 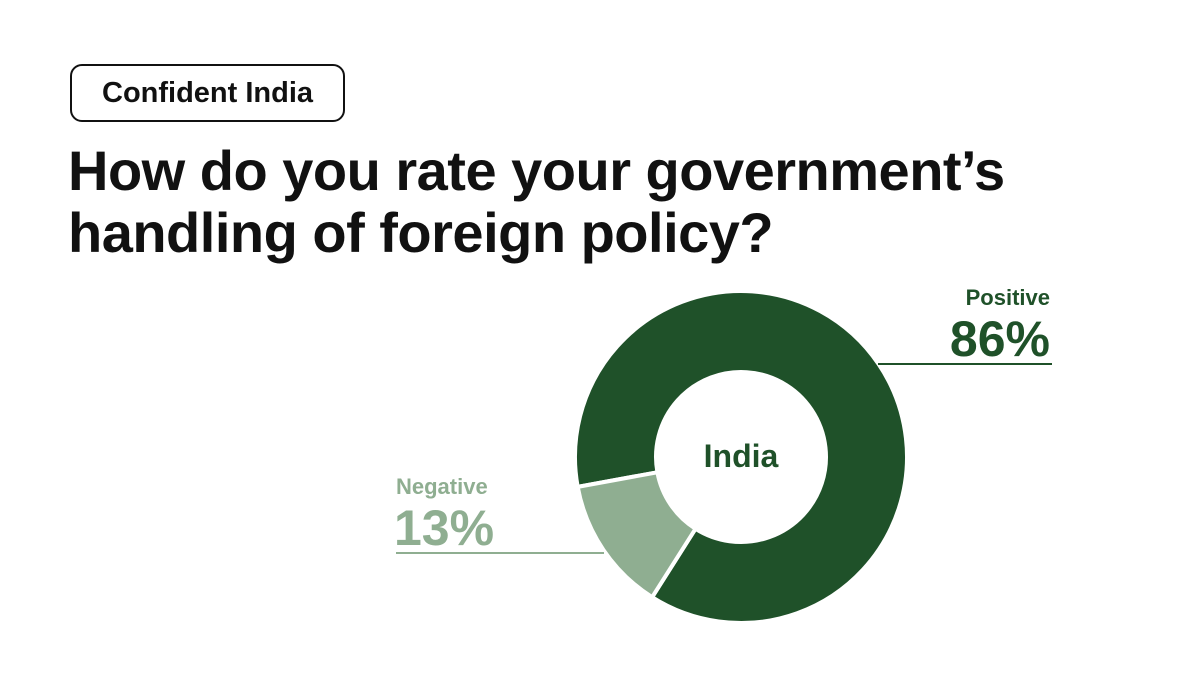 I want to click on negative-label: Negative, so click(x=442, y=486).